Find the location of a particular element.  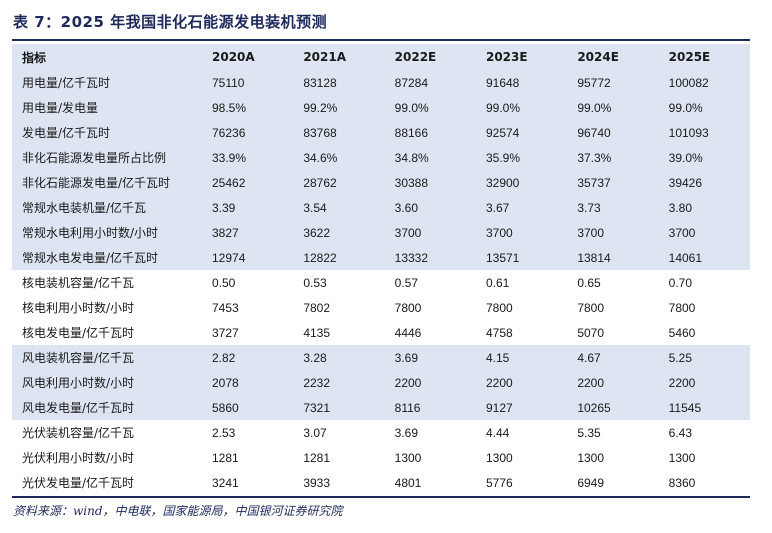

value-cell: 4758 is located at coordinates (499, 332).